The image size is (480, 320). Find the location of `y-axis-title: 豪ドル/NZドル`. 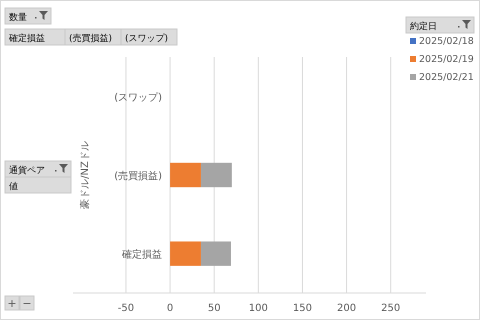

y-axis-title: 豪ドル/NZドル is located at coordinates (85, 175).